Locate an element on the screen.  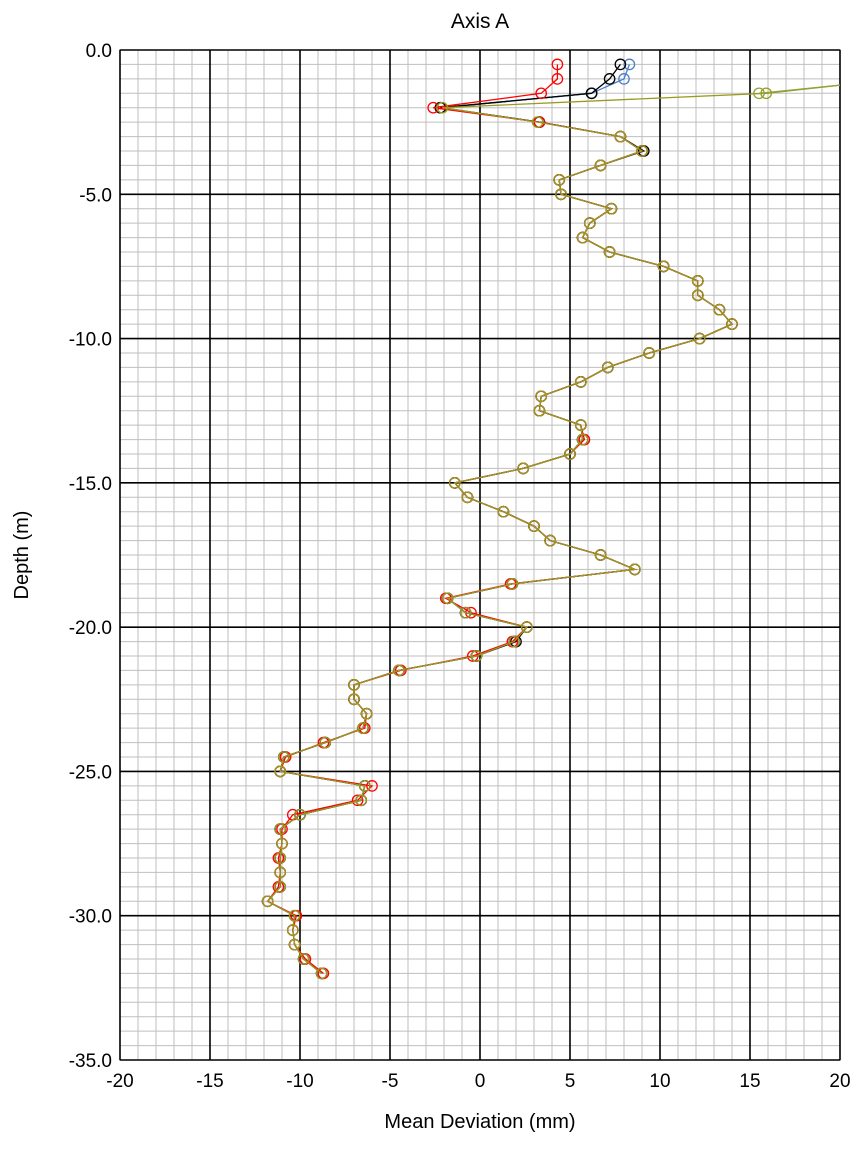
y-tick-label: -10.0 is located at coordinates (90, 340).